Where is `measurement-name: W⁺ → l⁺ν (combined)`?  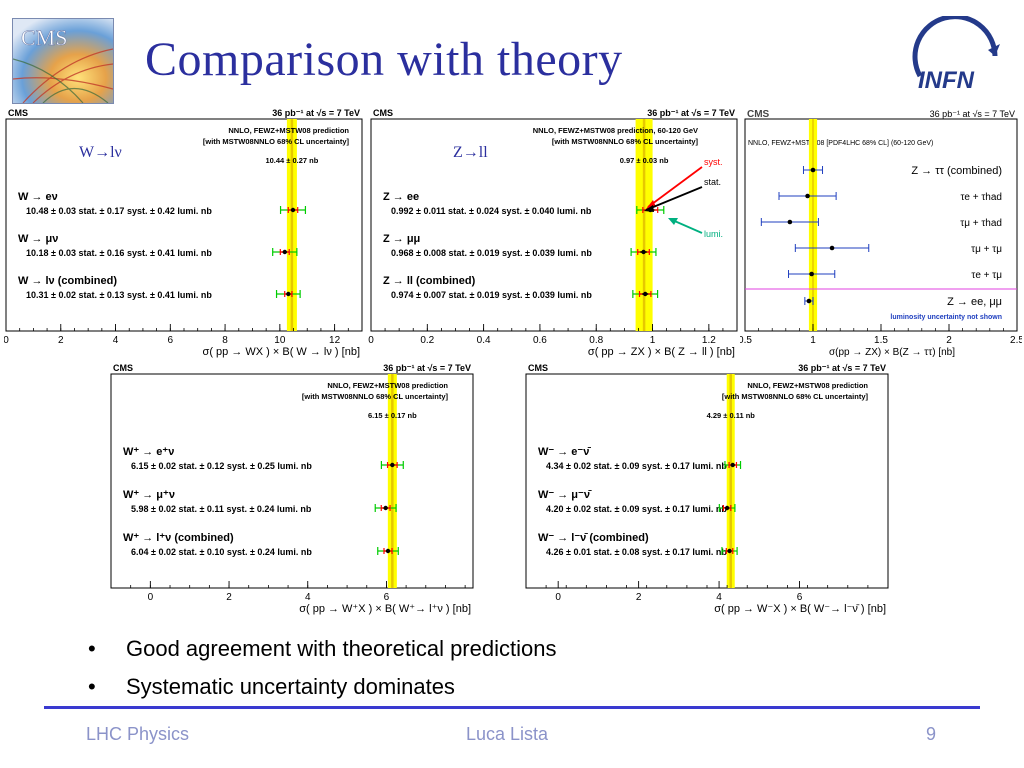 measurement-name: W⁺ → l⁺ν (combined) is located at coordinates (178, 538).